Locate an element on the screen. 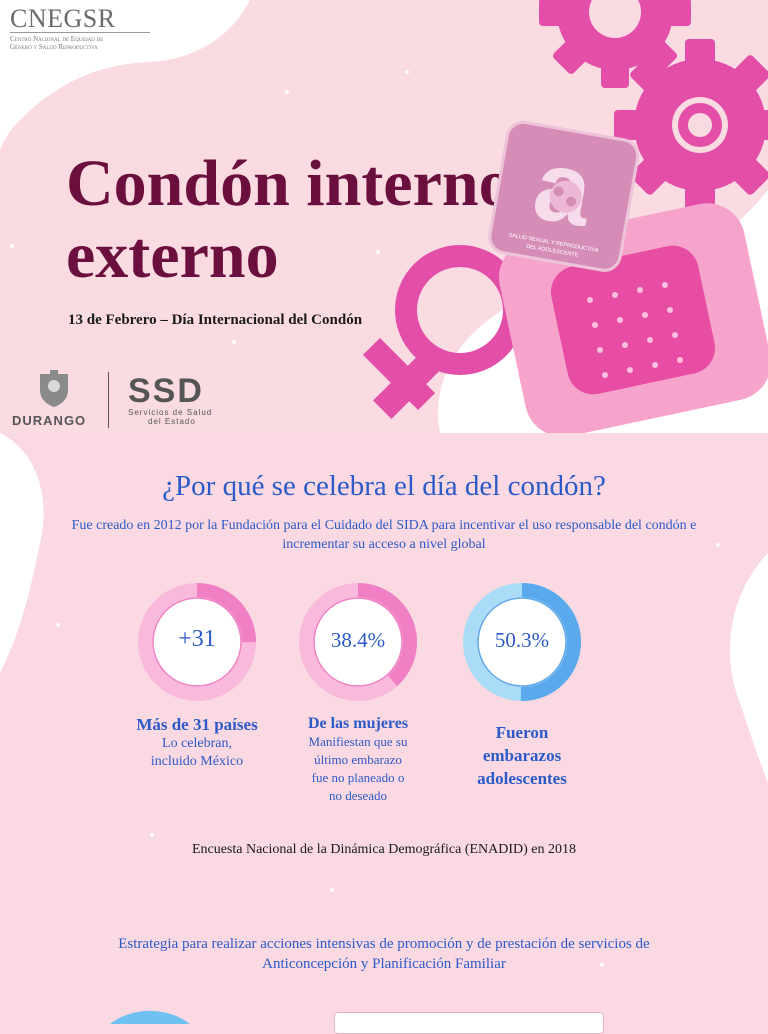 This screenshot has width=768, height=1034. durango-label: DURANGO is located at coordinates (49, 420).